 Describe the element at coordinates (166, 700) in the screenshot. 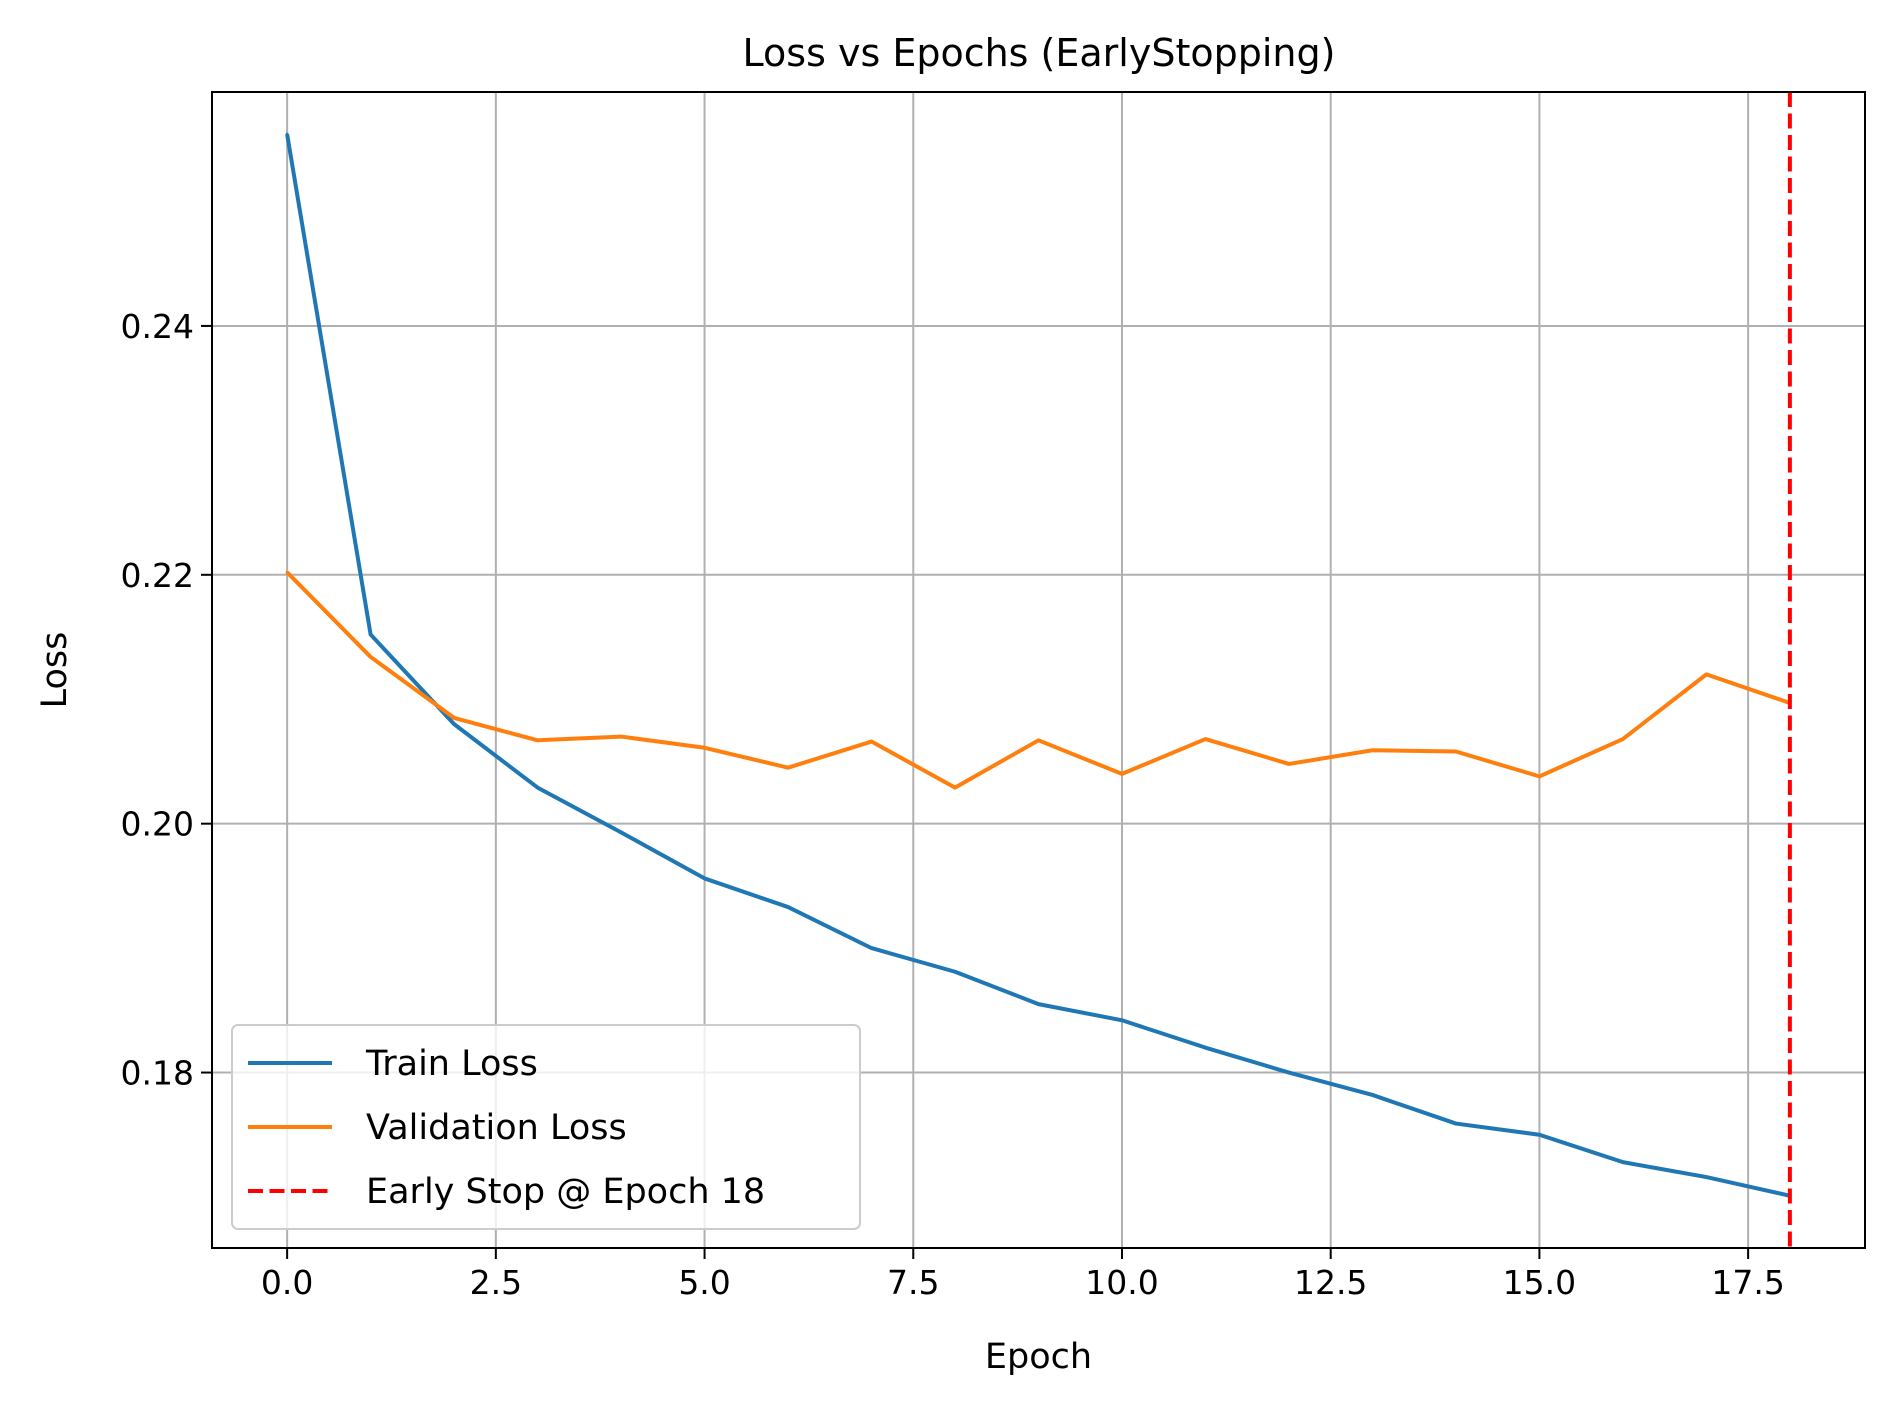

I see `y-axis-ticks: 0.18 0.20 0.22 0.24` at that location.